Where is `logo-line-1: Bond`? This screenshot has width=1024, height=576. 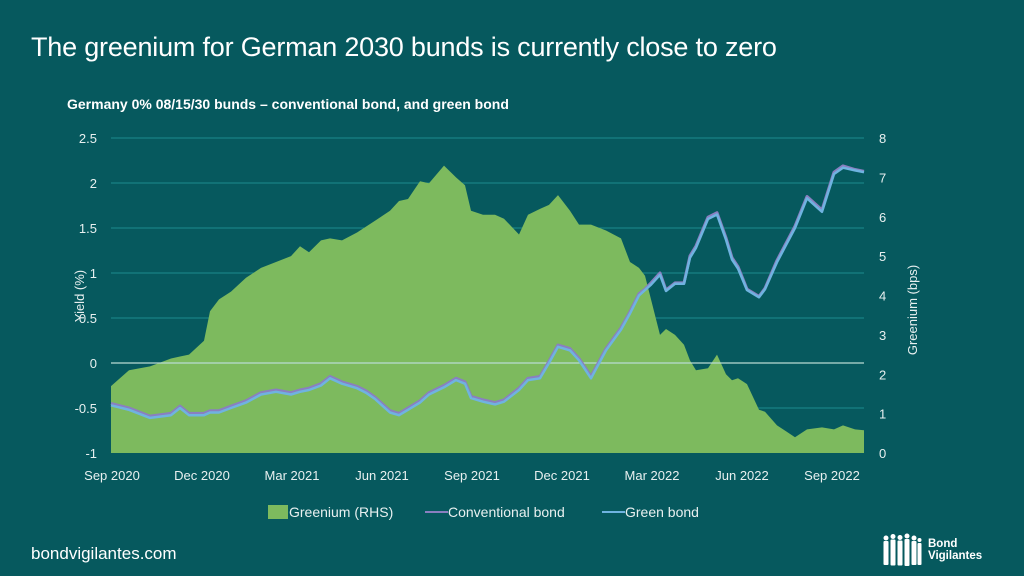
logo-line-1: Bond is located at coordinates (943, 544).